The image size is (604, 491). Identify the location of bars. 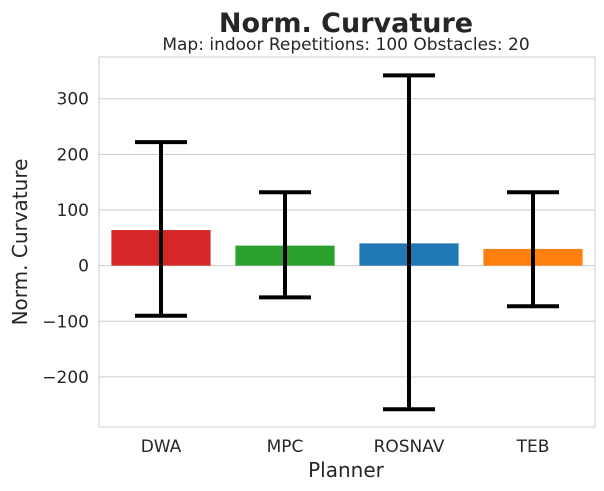
(347, 248).